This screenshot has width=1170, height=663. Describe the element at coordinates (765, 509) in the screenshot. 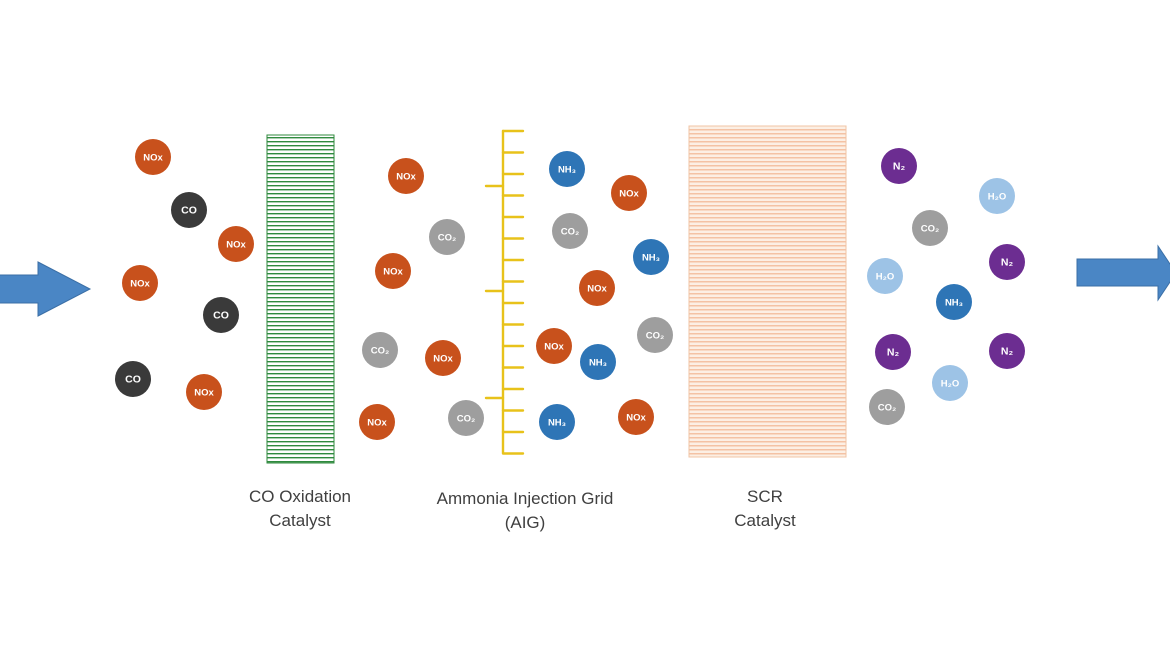

I see `scr-catalyst-caption: SCR Catalyst` at that location.